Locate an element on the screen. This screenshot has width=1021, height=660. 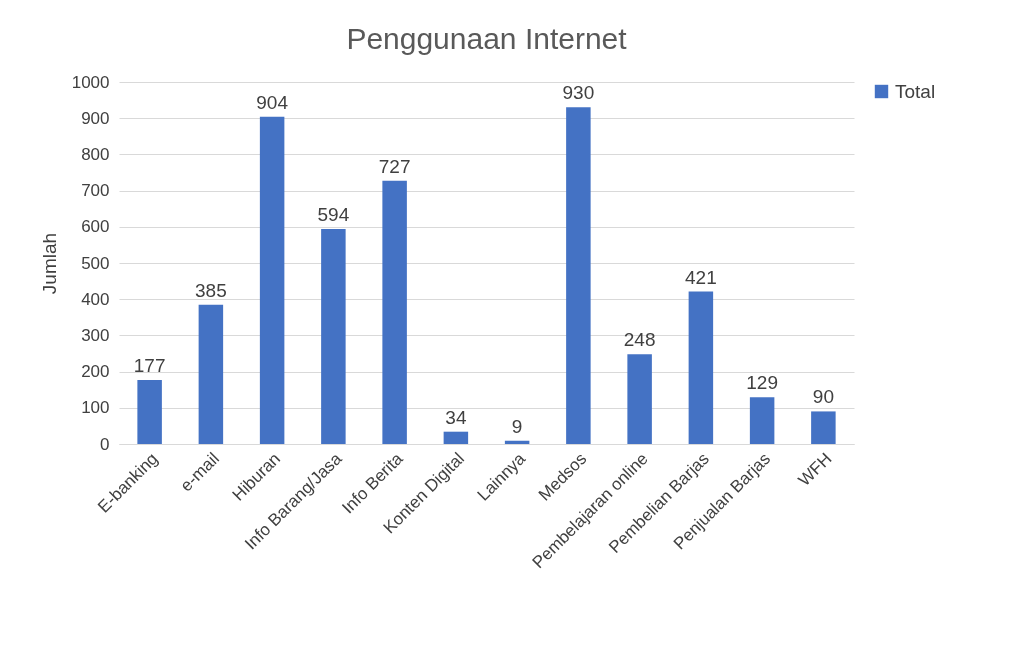
y-tick-label: 1000 is located at coordinates (90, 82).